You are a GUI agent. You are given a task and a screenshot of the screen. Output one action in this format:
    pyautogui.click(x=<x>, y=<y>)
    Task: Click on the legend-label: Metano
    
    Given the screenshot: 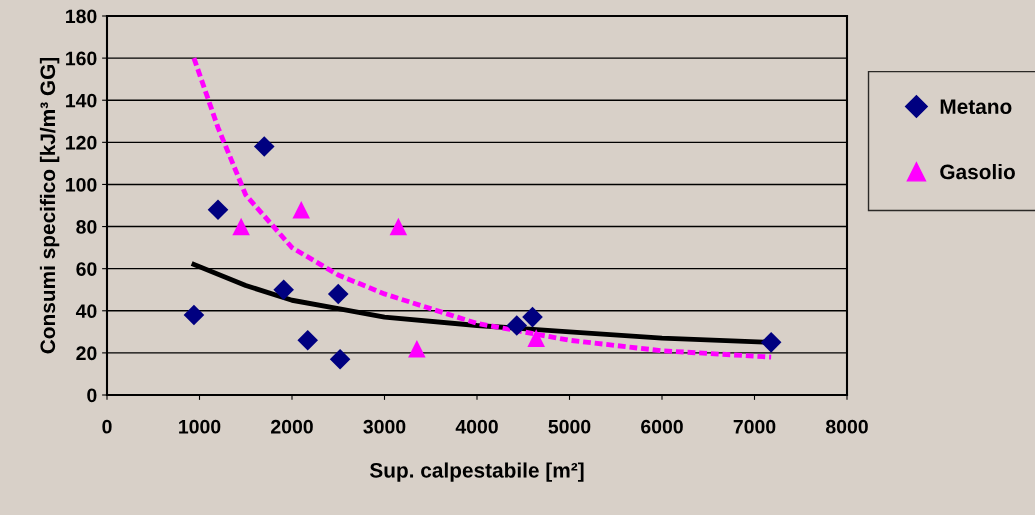 What is the action you would take?
    pyautogui.click(x=976, y=107)
    